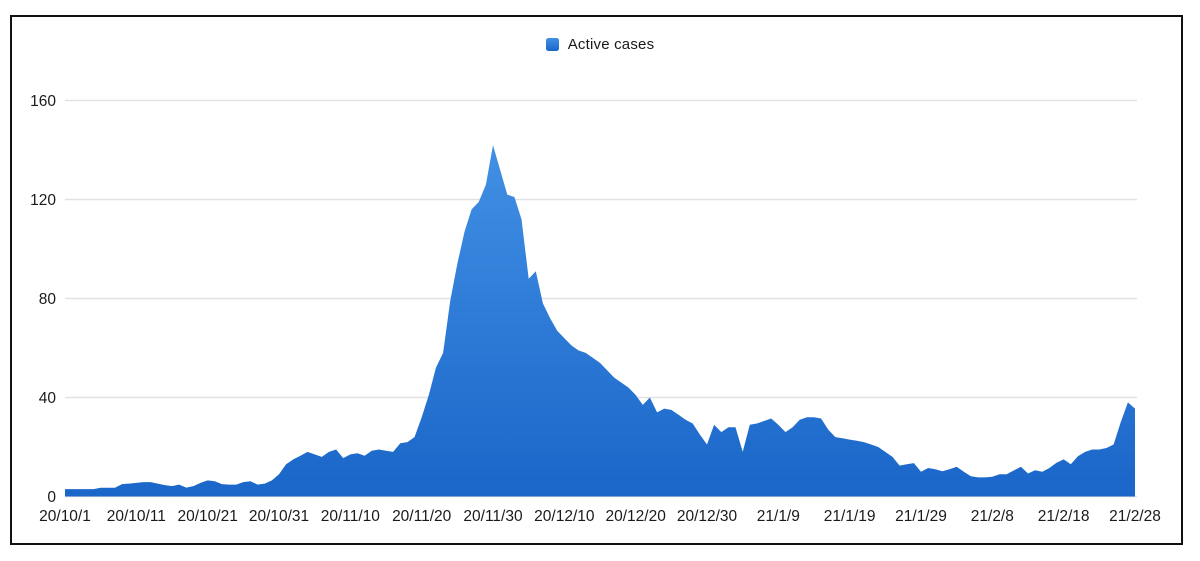 This screenshot has width=1200, height=561. What do you see at coordinates (850, 516) in the screenshot?
I see `x-axis-tick-label: 21/1/19` at bounding box center [850, 516].